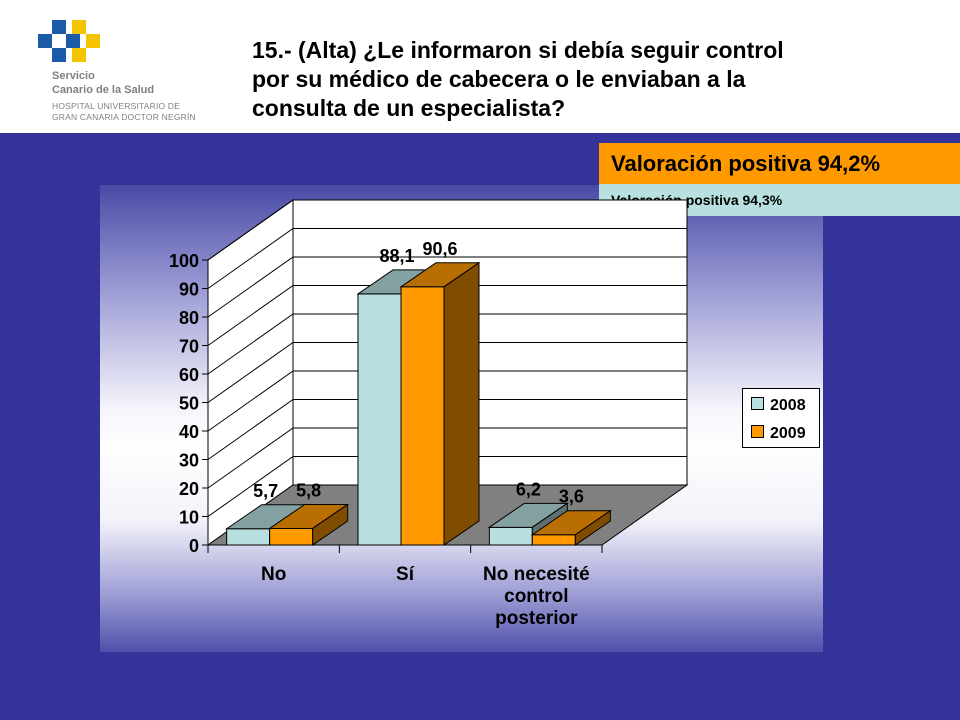 The width and height of the screenshot is (960, 720). I want to click on y-tick-label: 60, so click(189, 375).